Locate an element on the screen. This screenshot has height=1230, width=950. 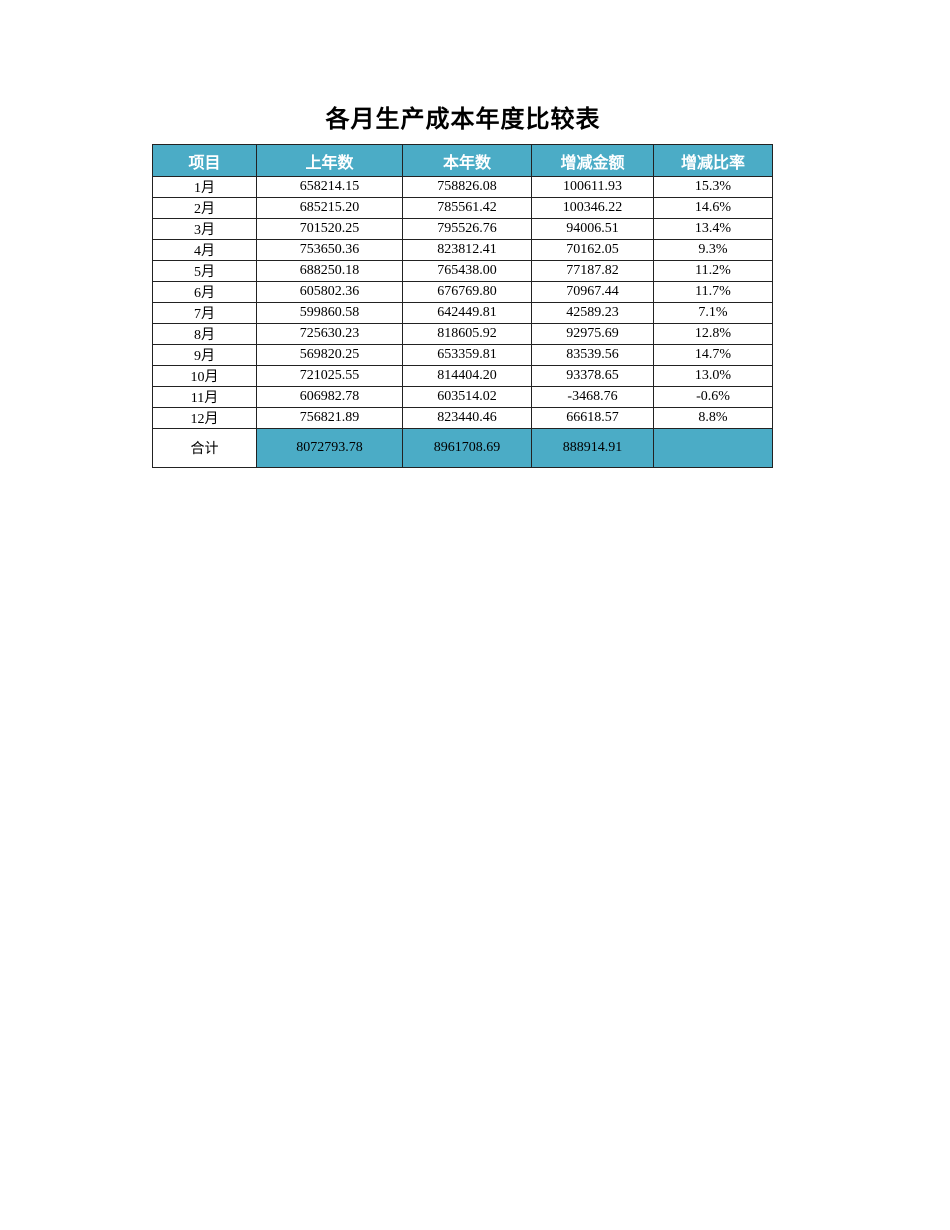
change-amount-cell: 83539.56 is located at coordinates (592, 355).